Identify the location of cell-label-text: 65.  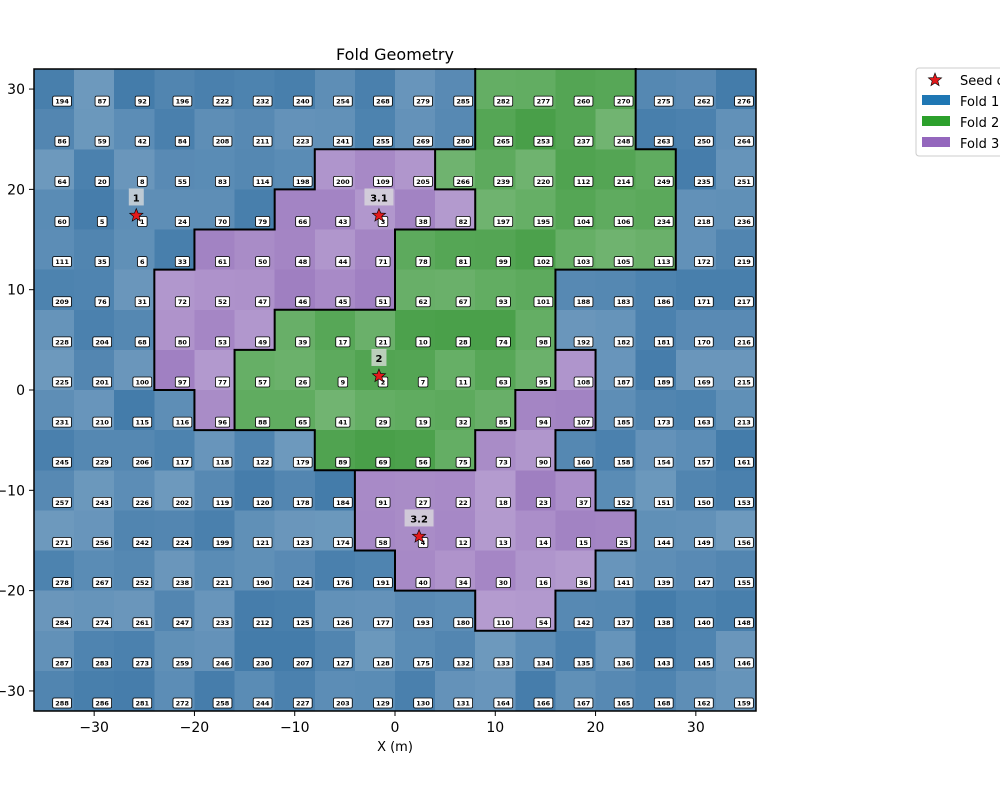
(303, 423).